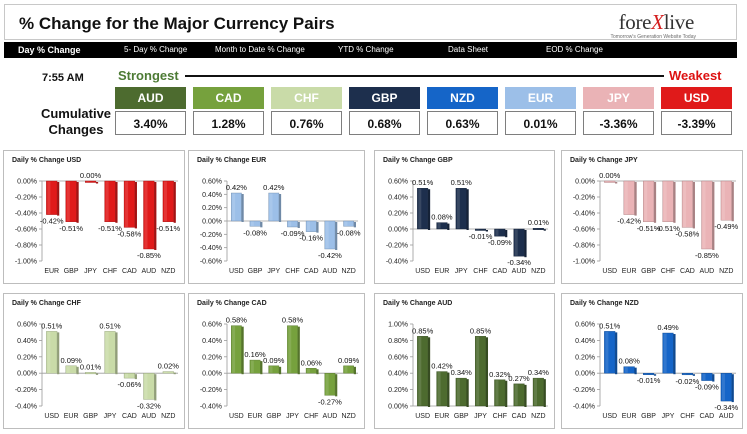 The image size is (747, 434). I want to click on x-tick-label: EUR, so click(71, 416).